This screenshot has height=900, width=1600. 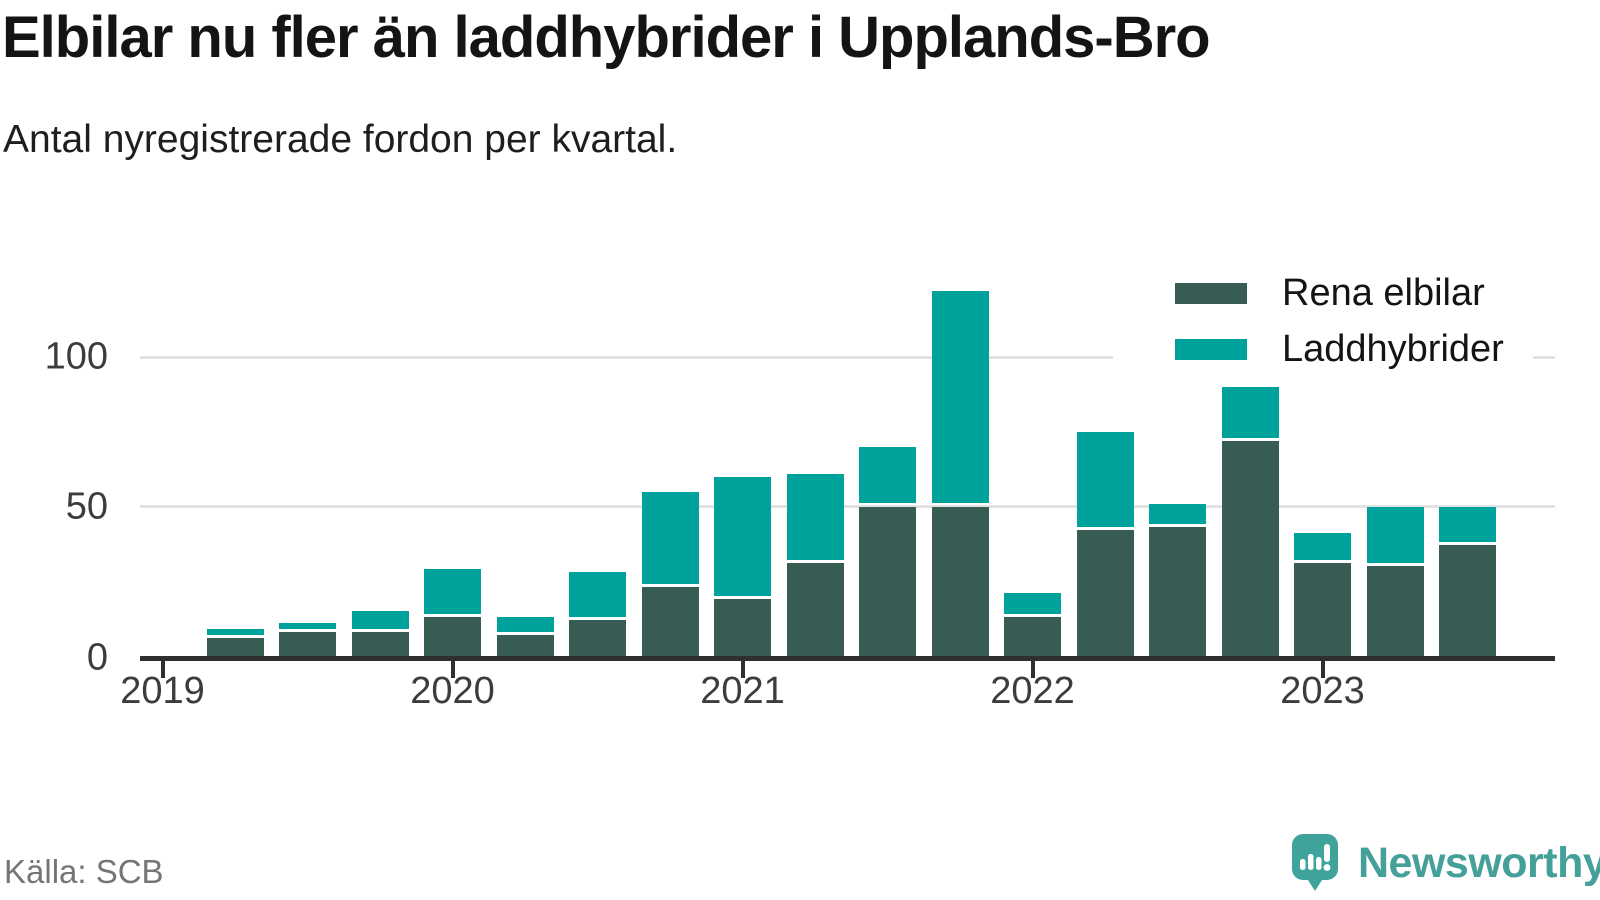 I want to click on bar-segment-elbilar-2019-Q3, so click(x=307, y=644).